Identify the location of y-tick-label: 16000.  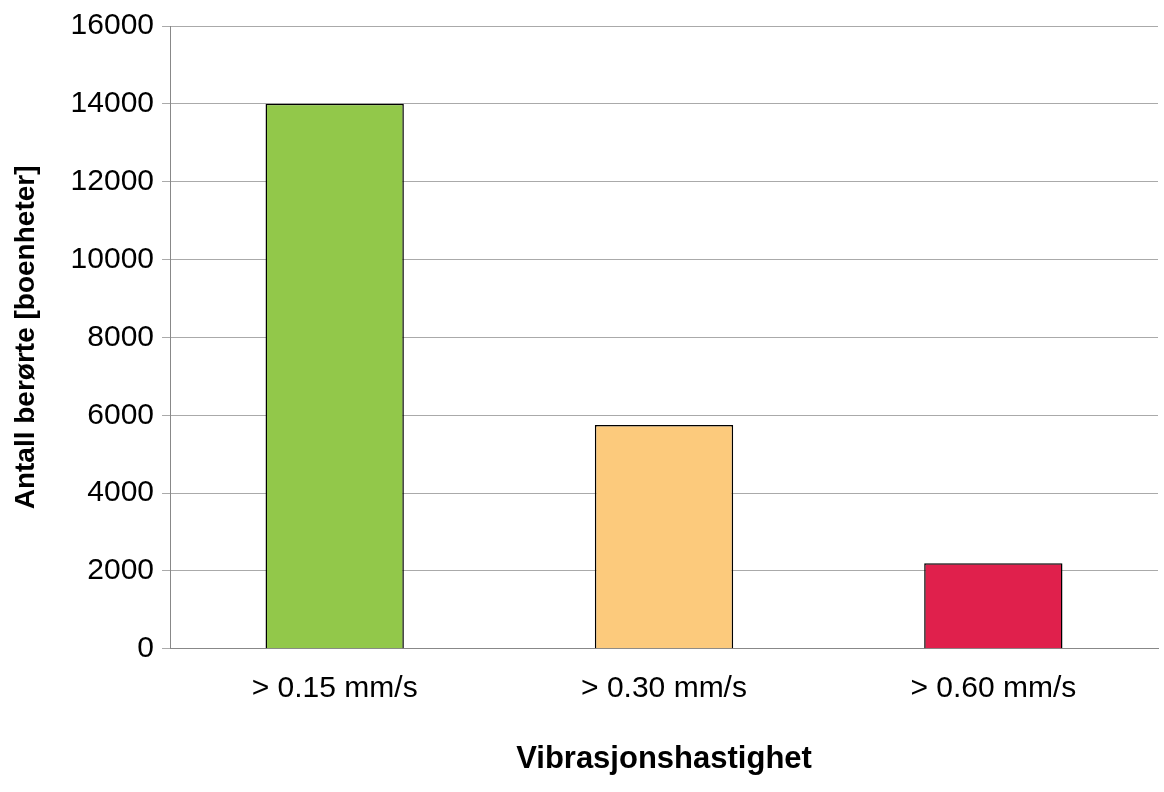
(112, 24).